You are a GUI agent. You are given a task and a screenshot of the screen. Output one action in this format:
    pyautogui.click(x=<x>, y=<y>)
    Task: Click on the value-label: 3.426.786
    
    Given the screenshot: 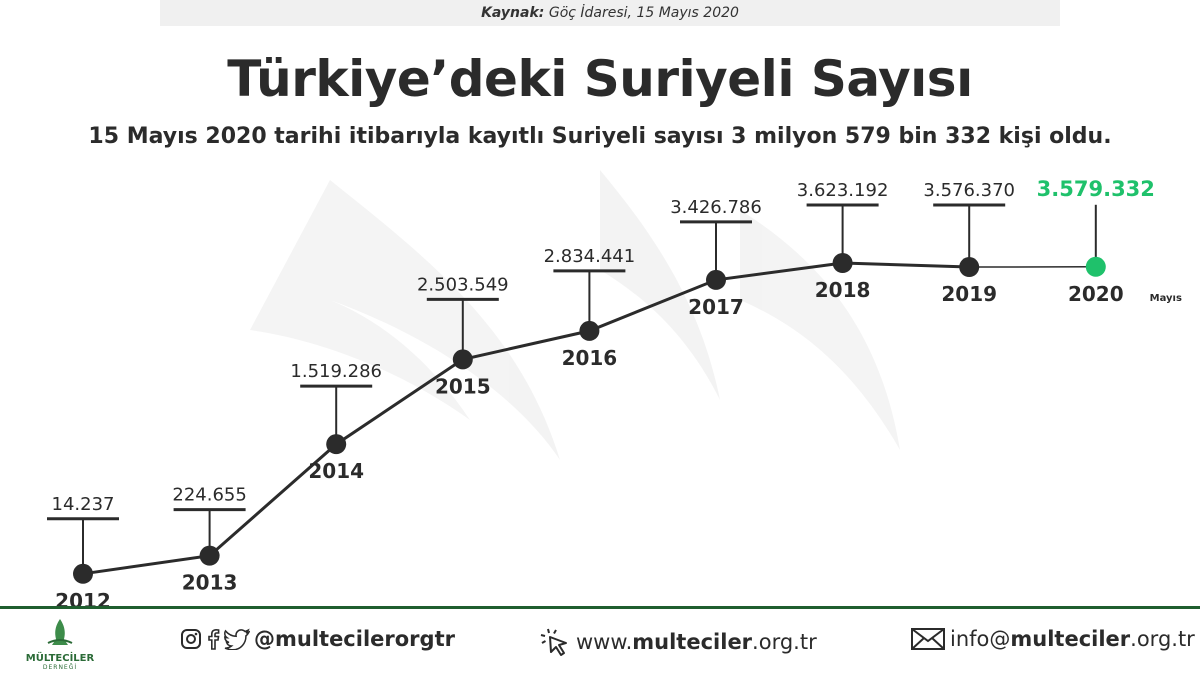 What is the action you would take?
    pyautogui.click(x=716, y=207)
    